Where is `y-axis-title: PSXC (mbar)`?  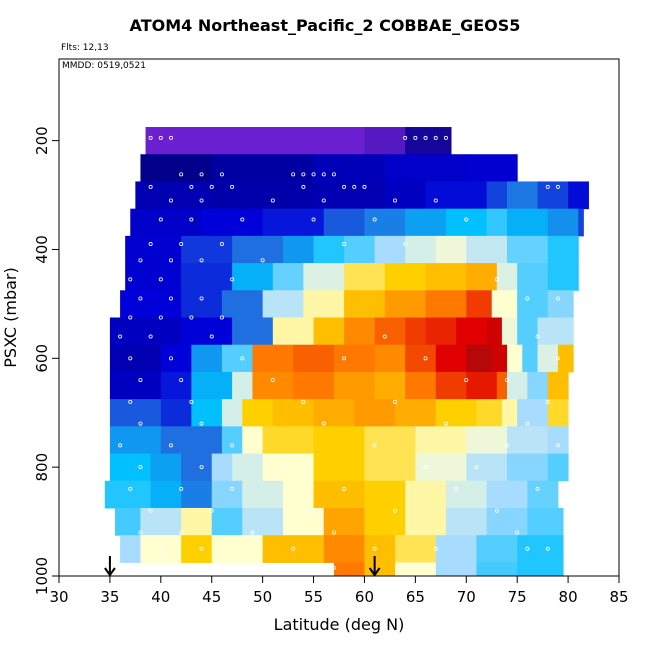 y-axis-title: PSXC (mbar) is located at coordinates (10, 317).